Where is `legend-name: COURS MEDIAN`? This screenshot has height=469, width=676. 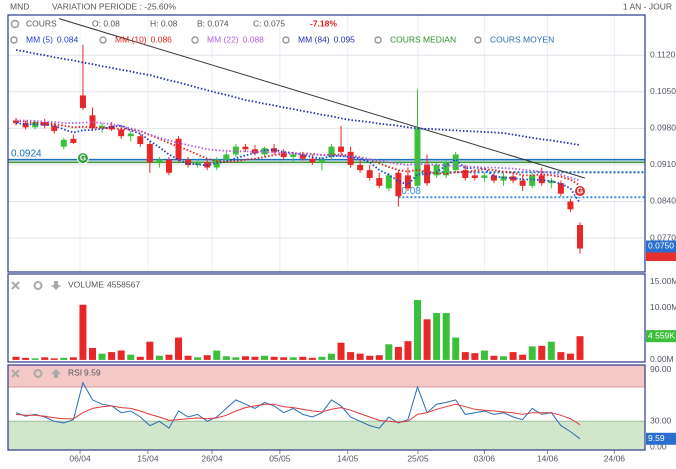 legend-name: COURS MEDIAN is located at coordinates (423, 39).